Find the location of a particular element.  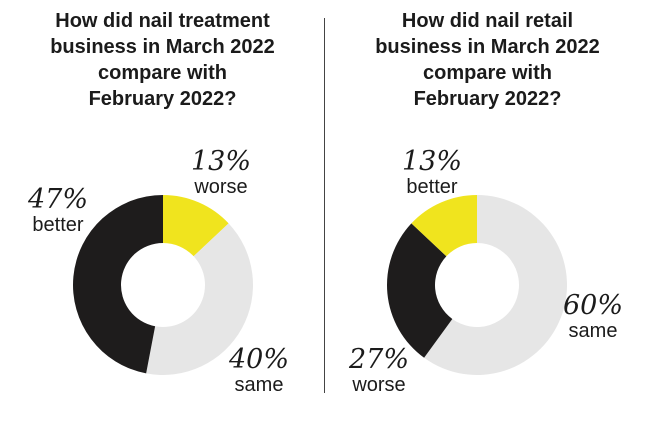

slice-label-retail-worse: 27% worse is located at coordinates (379, 370).